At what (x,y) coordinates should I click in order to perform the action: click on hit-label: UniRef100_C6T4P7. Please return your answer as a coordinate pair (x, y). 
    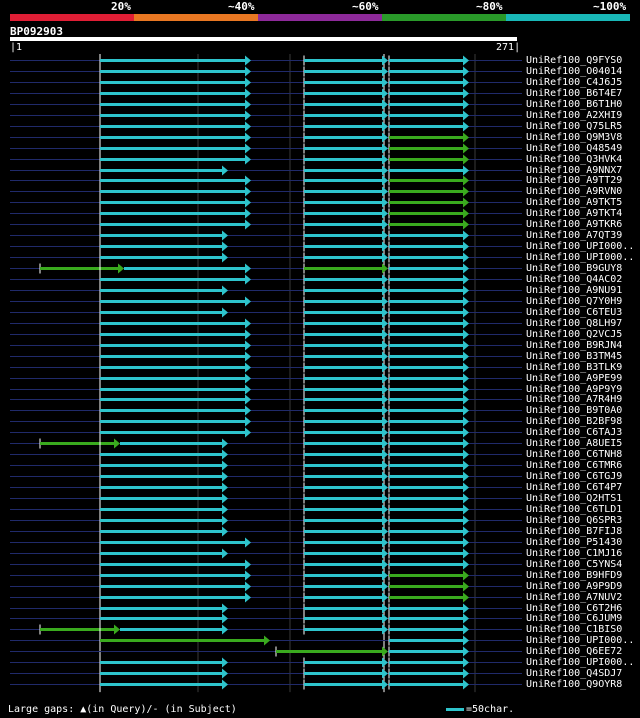
    Looking at the image, I should click on (574, 487).